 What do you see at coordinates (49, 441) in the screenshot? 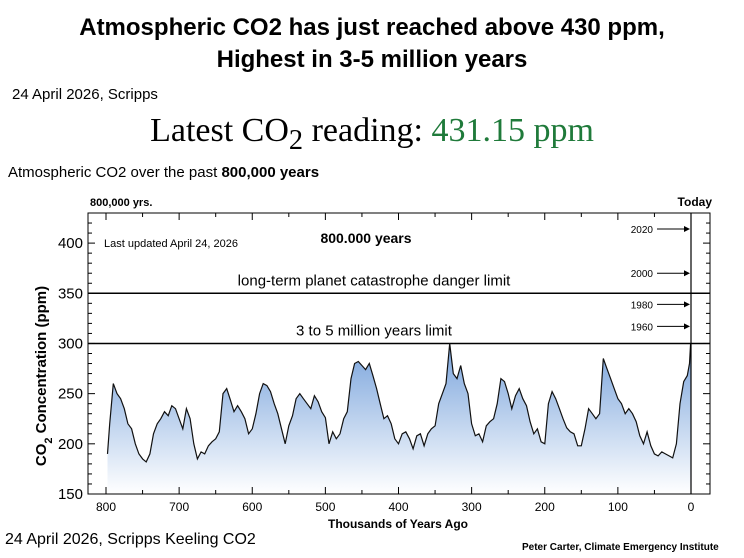
I see `y-axis-title-sub: 2` at bounding box center [49, 441].